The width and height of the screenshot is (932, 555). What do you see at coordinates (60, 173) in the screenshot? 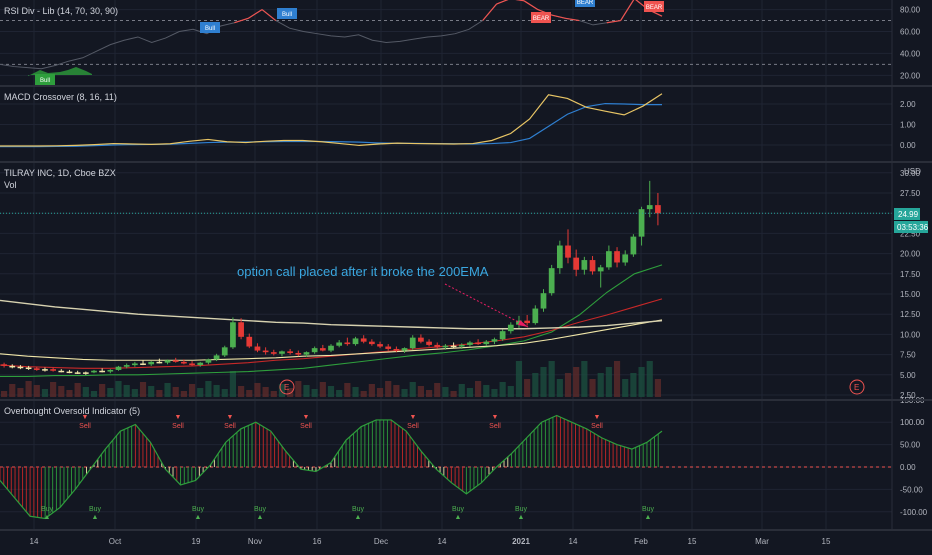
I see `price-pane-title: TILRAY INC, 1D, Cboe BZX` at bounding box center [60, 173].